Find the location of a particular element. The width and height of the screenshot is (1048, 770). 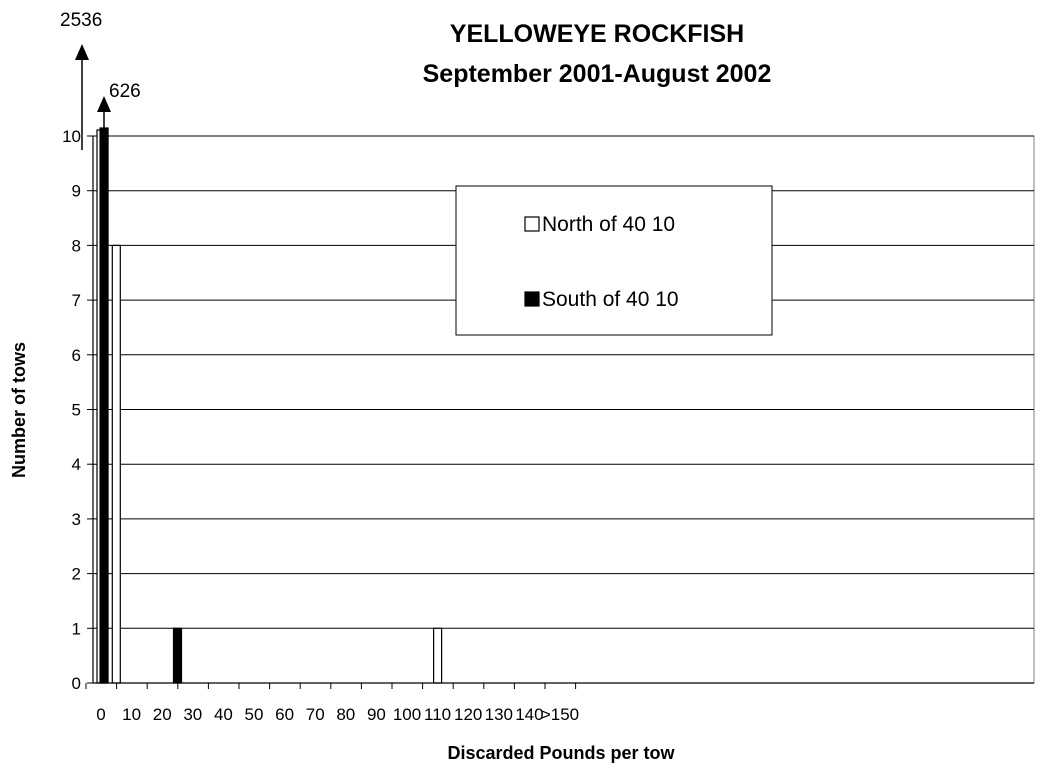

x-tick-label: 10 is located at coordinates (131, 714).